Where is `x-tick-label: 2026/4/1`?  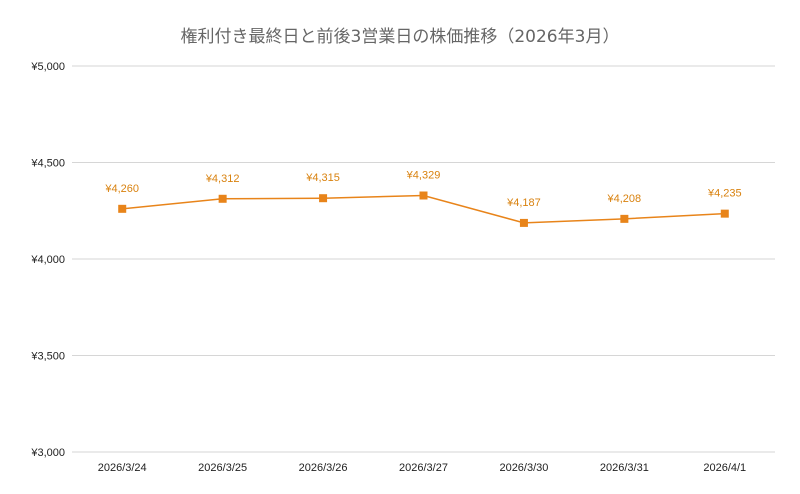
x-tick-label: 2026/4/1 is located at coordinates (724, 468).